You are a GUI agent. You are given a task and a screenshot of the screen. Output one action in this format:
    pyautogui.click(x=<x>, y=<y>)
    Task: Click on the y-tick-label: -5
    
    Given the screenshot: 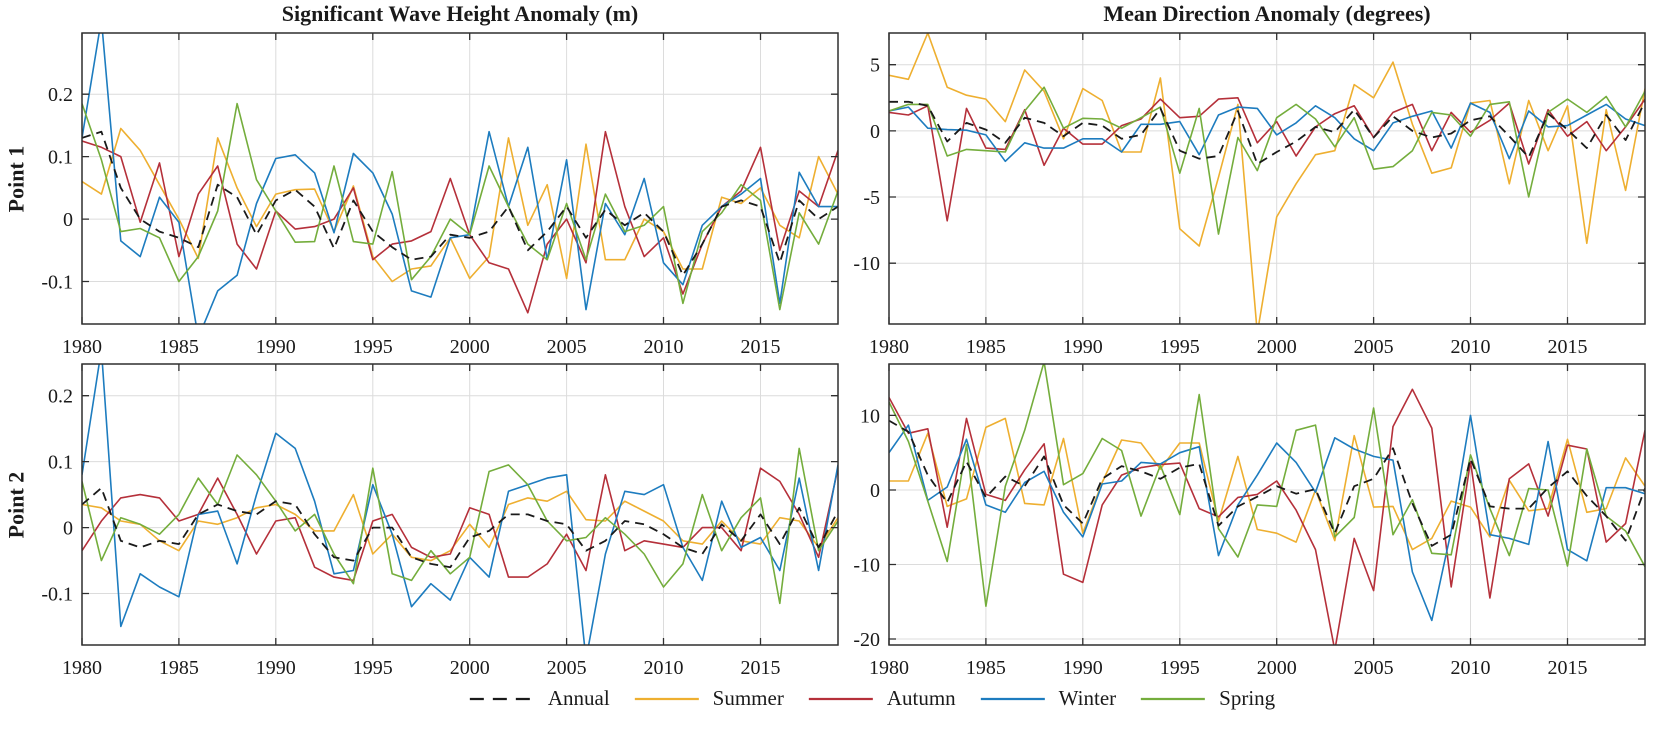 What is the action you would take?
    pyautogui.click(x=871, y=198)
    